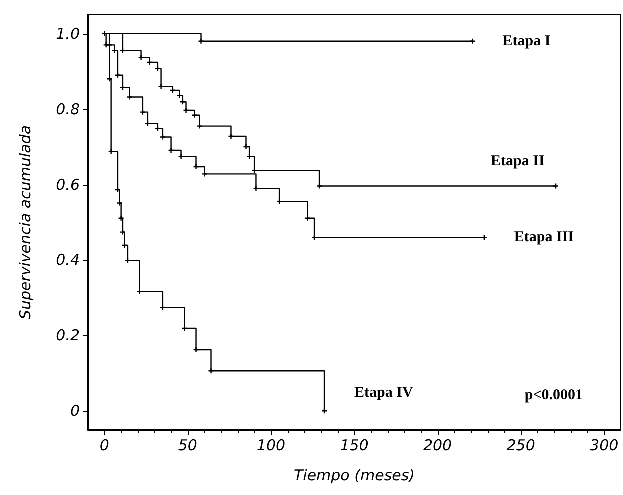 The height and width of the screenshot is (495, 623). What do you see at coordinates (604, 445) in the screenshot?
I see `x-tick-label: 300` at bounding box center [604, 445].